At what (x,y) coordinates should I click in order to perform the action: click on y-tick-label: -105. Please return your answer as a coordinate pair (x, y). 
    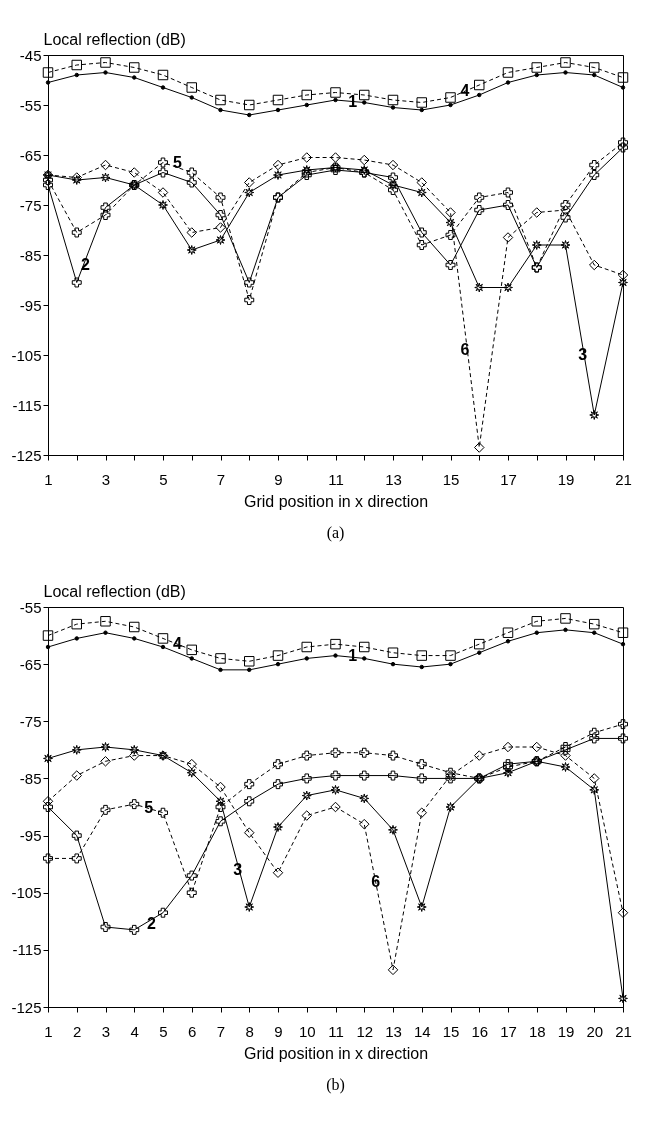
    Looking at the image, I should click on (26, 355).